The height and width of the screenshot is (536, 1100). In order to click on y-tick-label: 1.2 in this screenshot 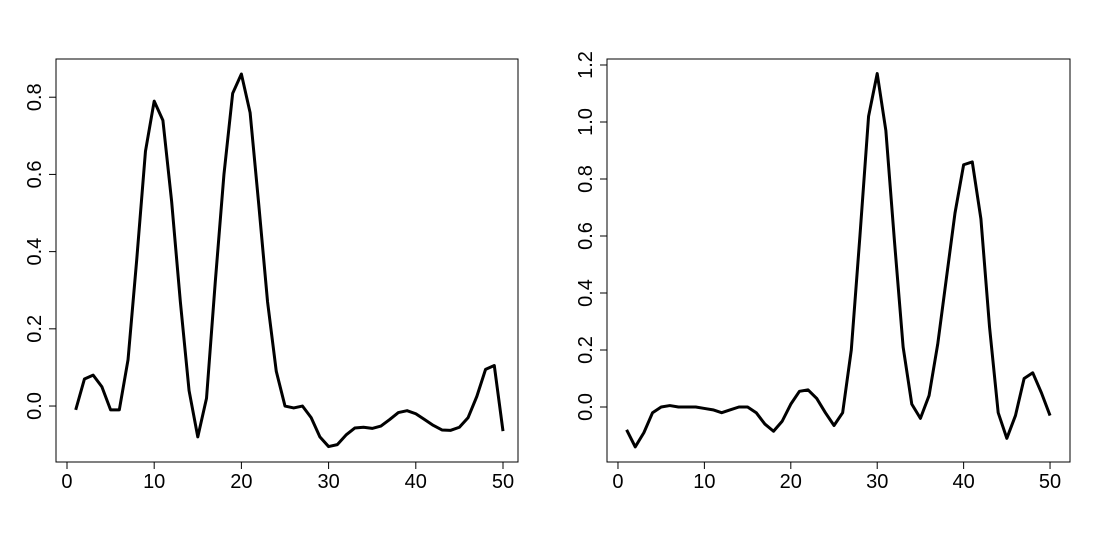, I will do `click(586, 65)`.